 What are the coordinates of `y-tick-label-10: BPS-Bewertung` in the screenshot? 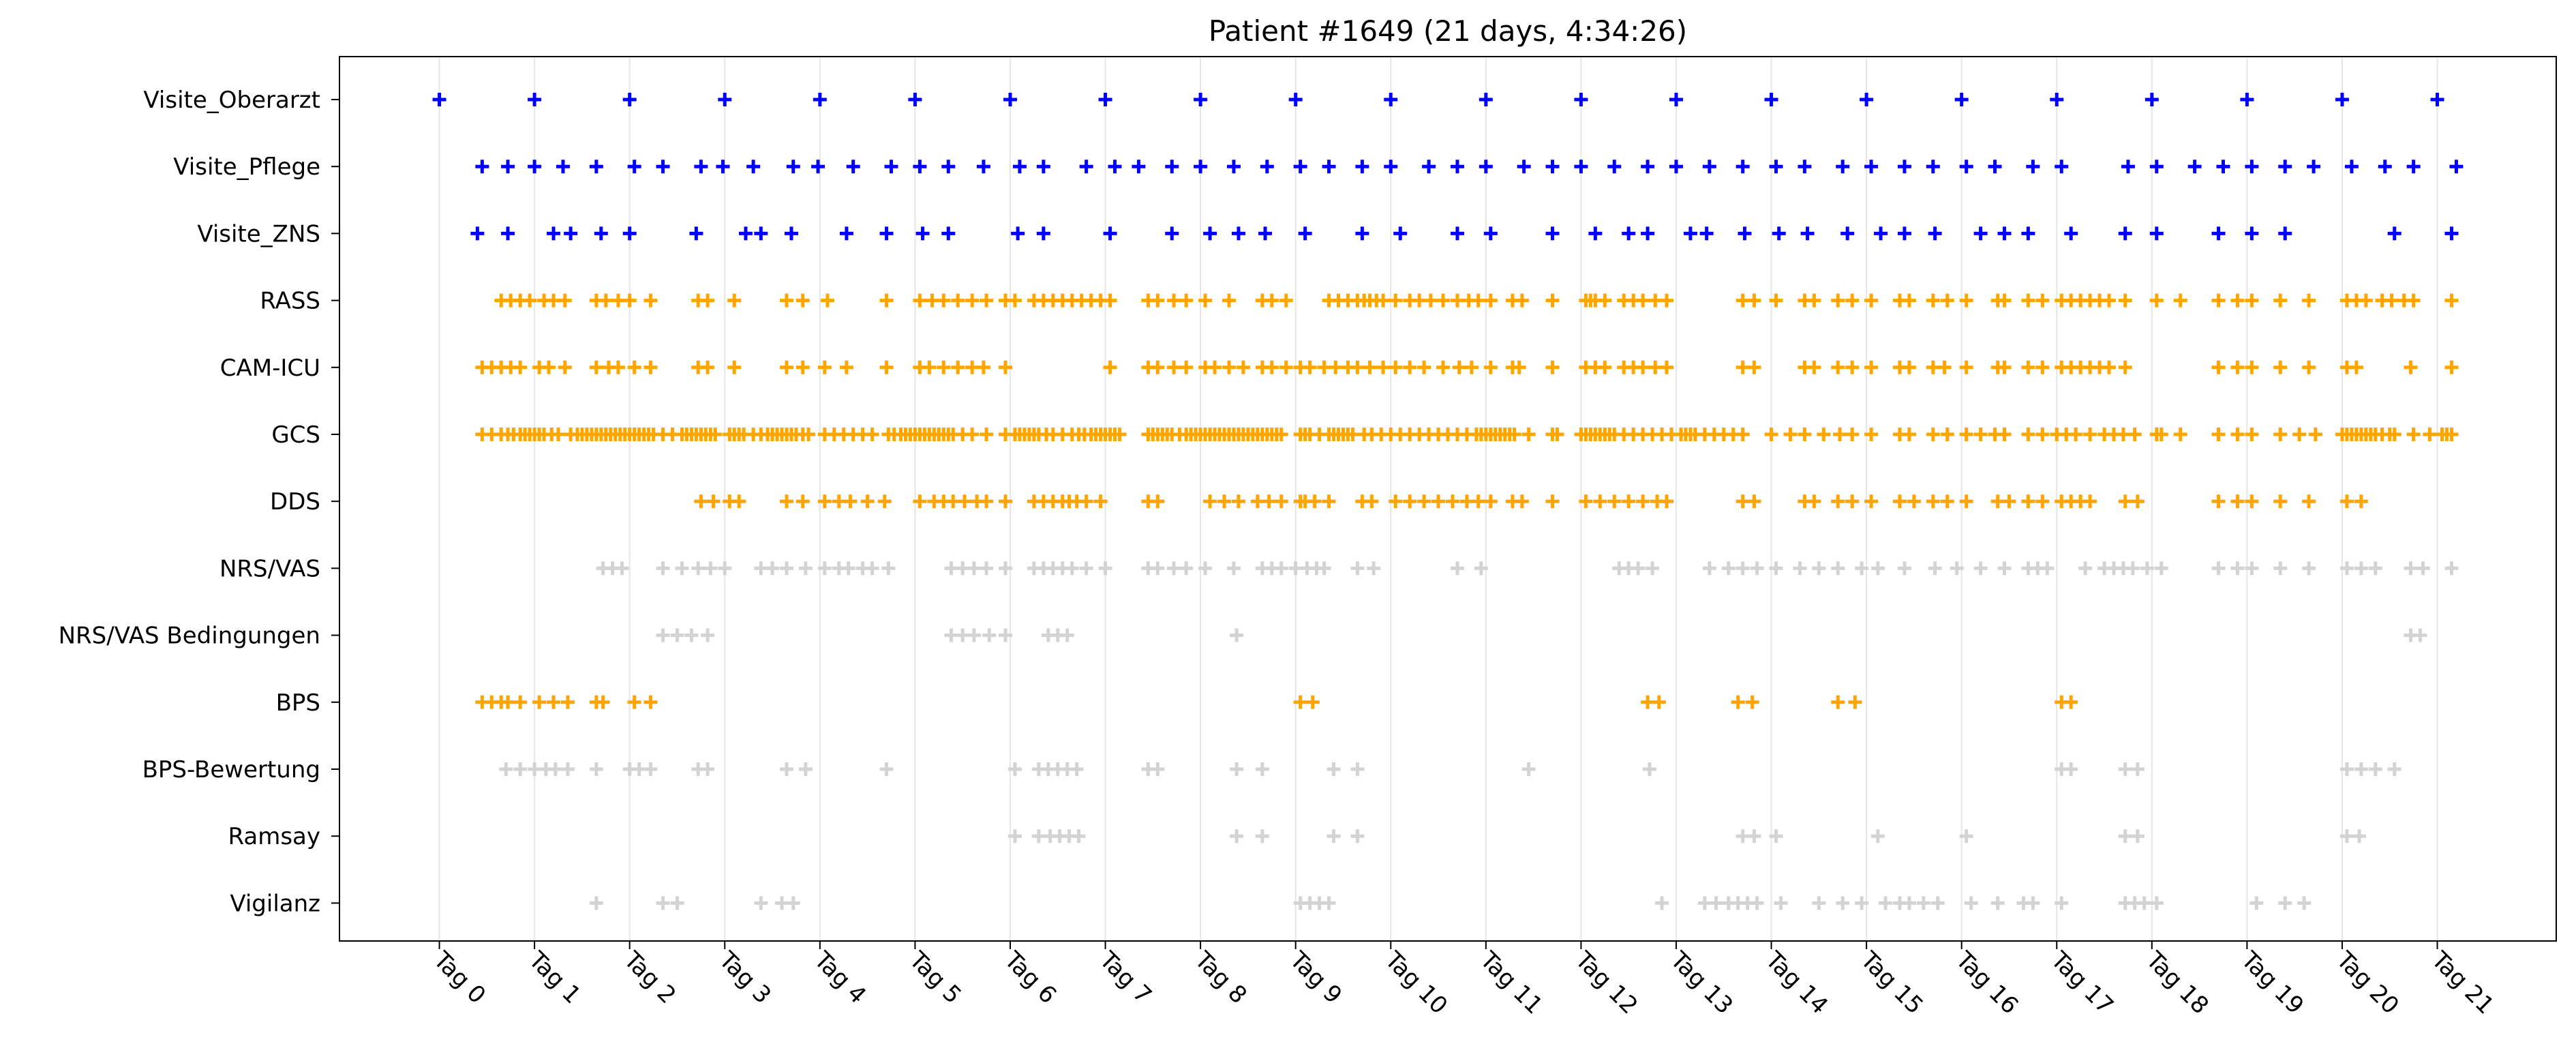 It's located at (231, 770).